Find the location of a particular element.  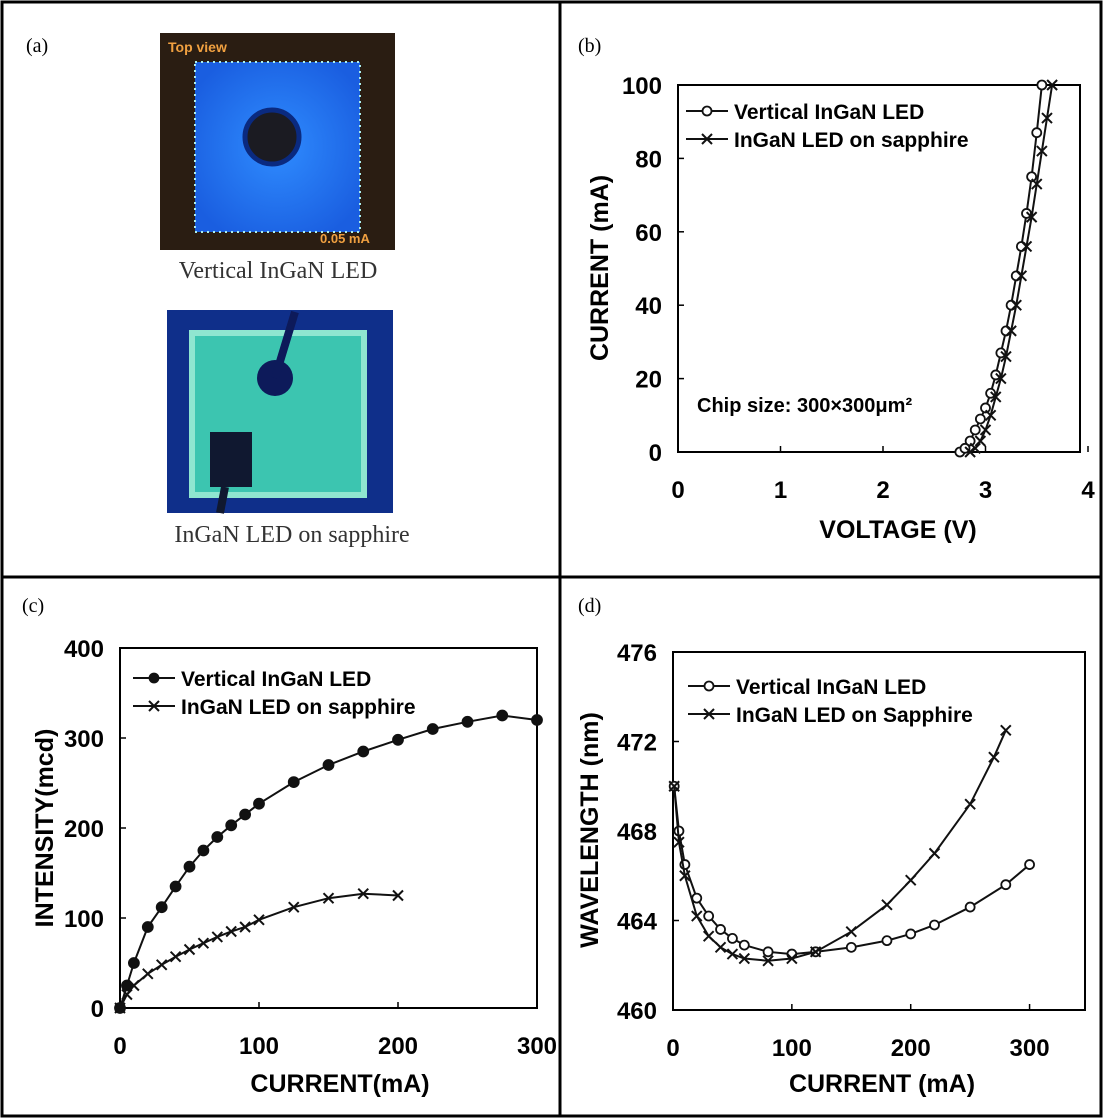

photo-overlay: Top view is located at coordinates (197, 47).